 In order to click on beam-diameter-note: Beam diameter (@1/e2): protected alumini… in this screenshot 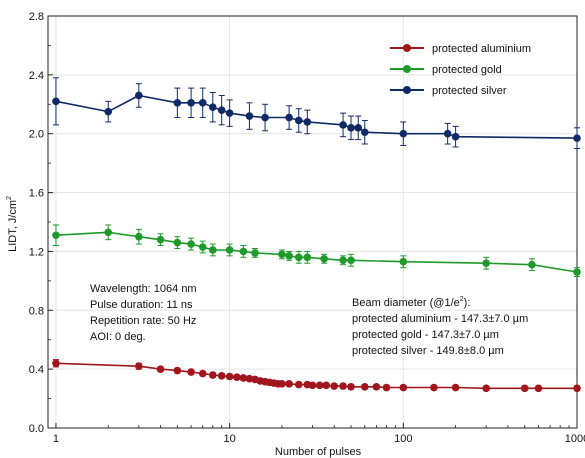, I will do `click(440, 326)`.